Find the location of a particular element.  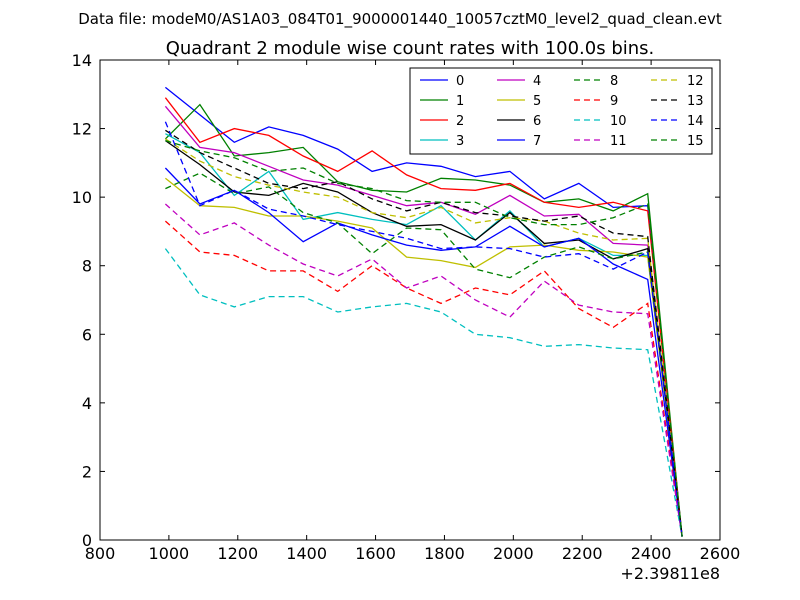

legend-label-14: 14 is located at coordinates (695, 121).